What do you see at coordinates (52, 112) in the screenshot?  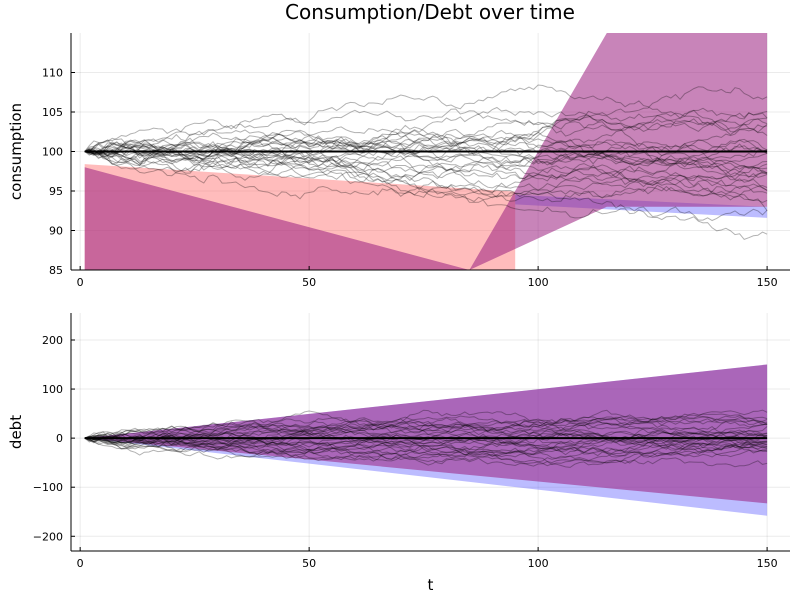 I see `y-tick-label: 105` at bounding box center [52, 112].